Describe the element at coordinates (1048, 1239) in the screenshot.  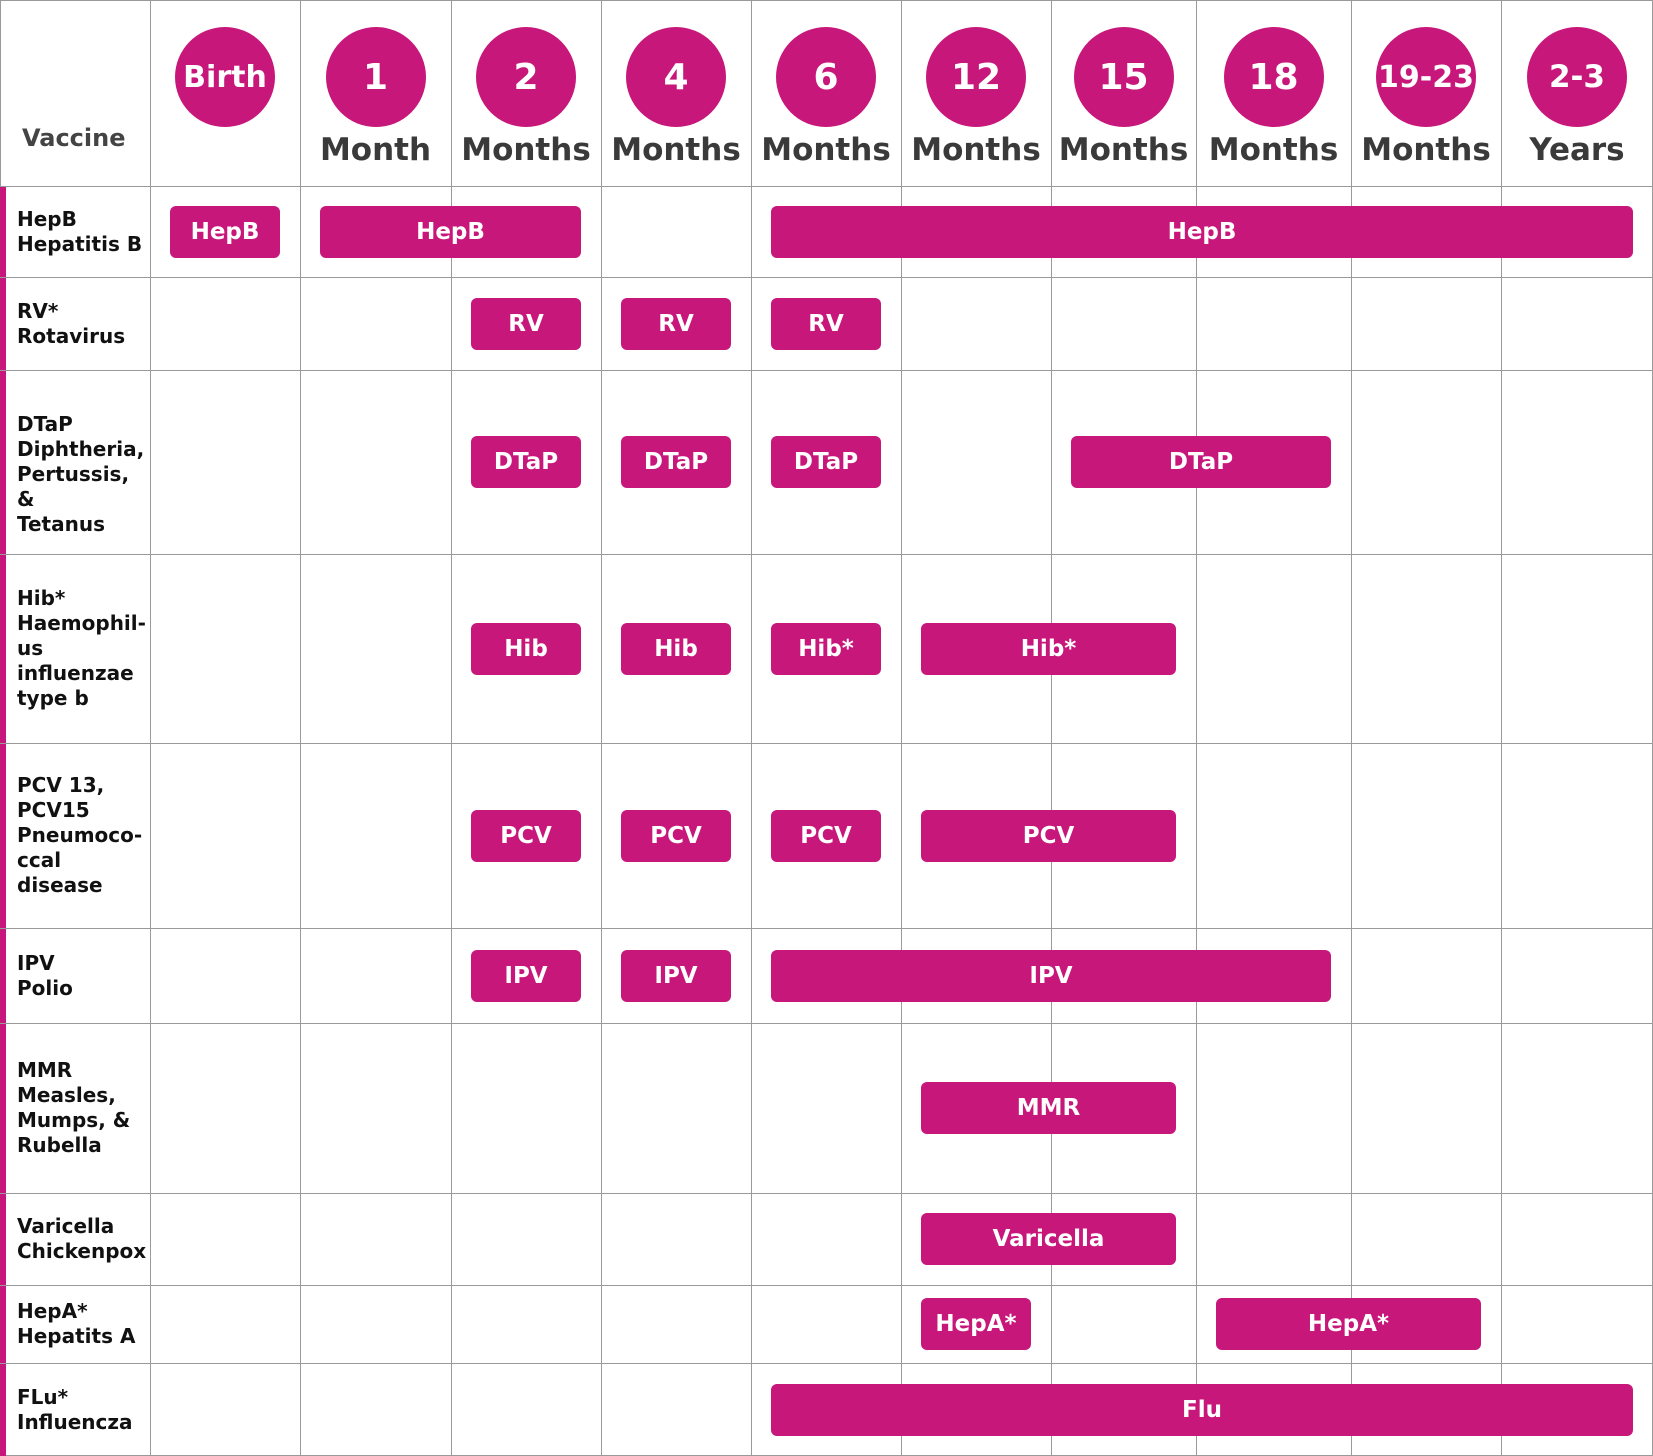
I see `dose-bar: Varicella` at that location.